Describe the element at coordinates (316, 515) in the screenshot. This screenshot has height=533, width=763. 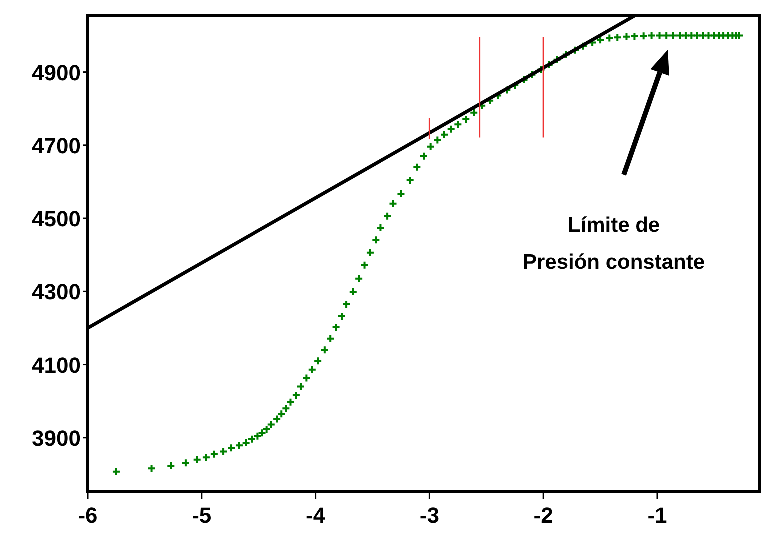
I see `x-tick-label: -4` at that location.